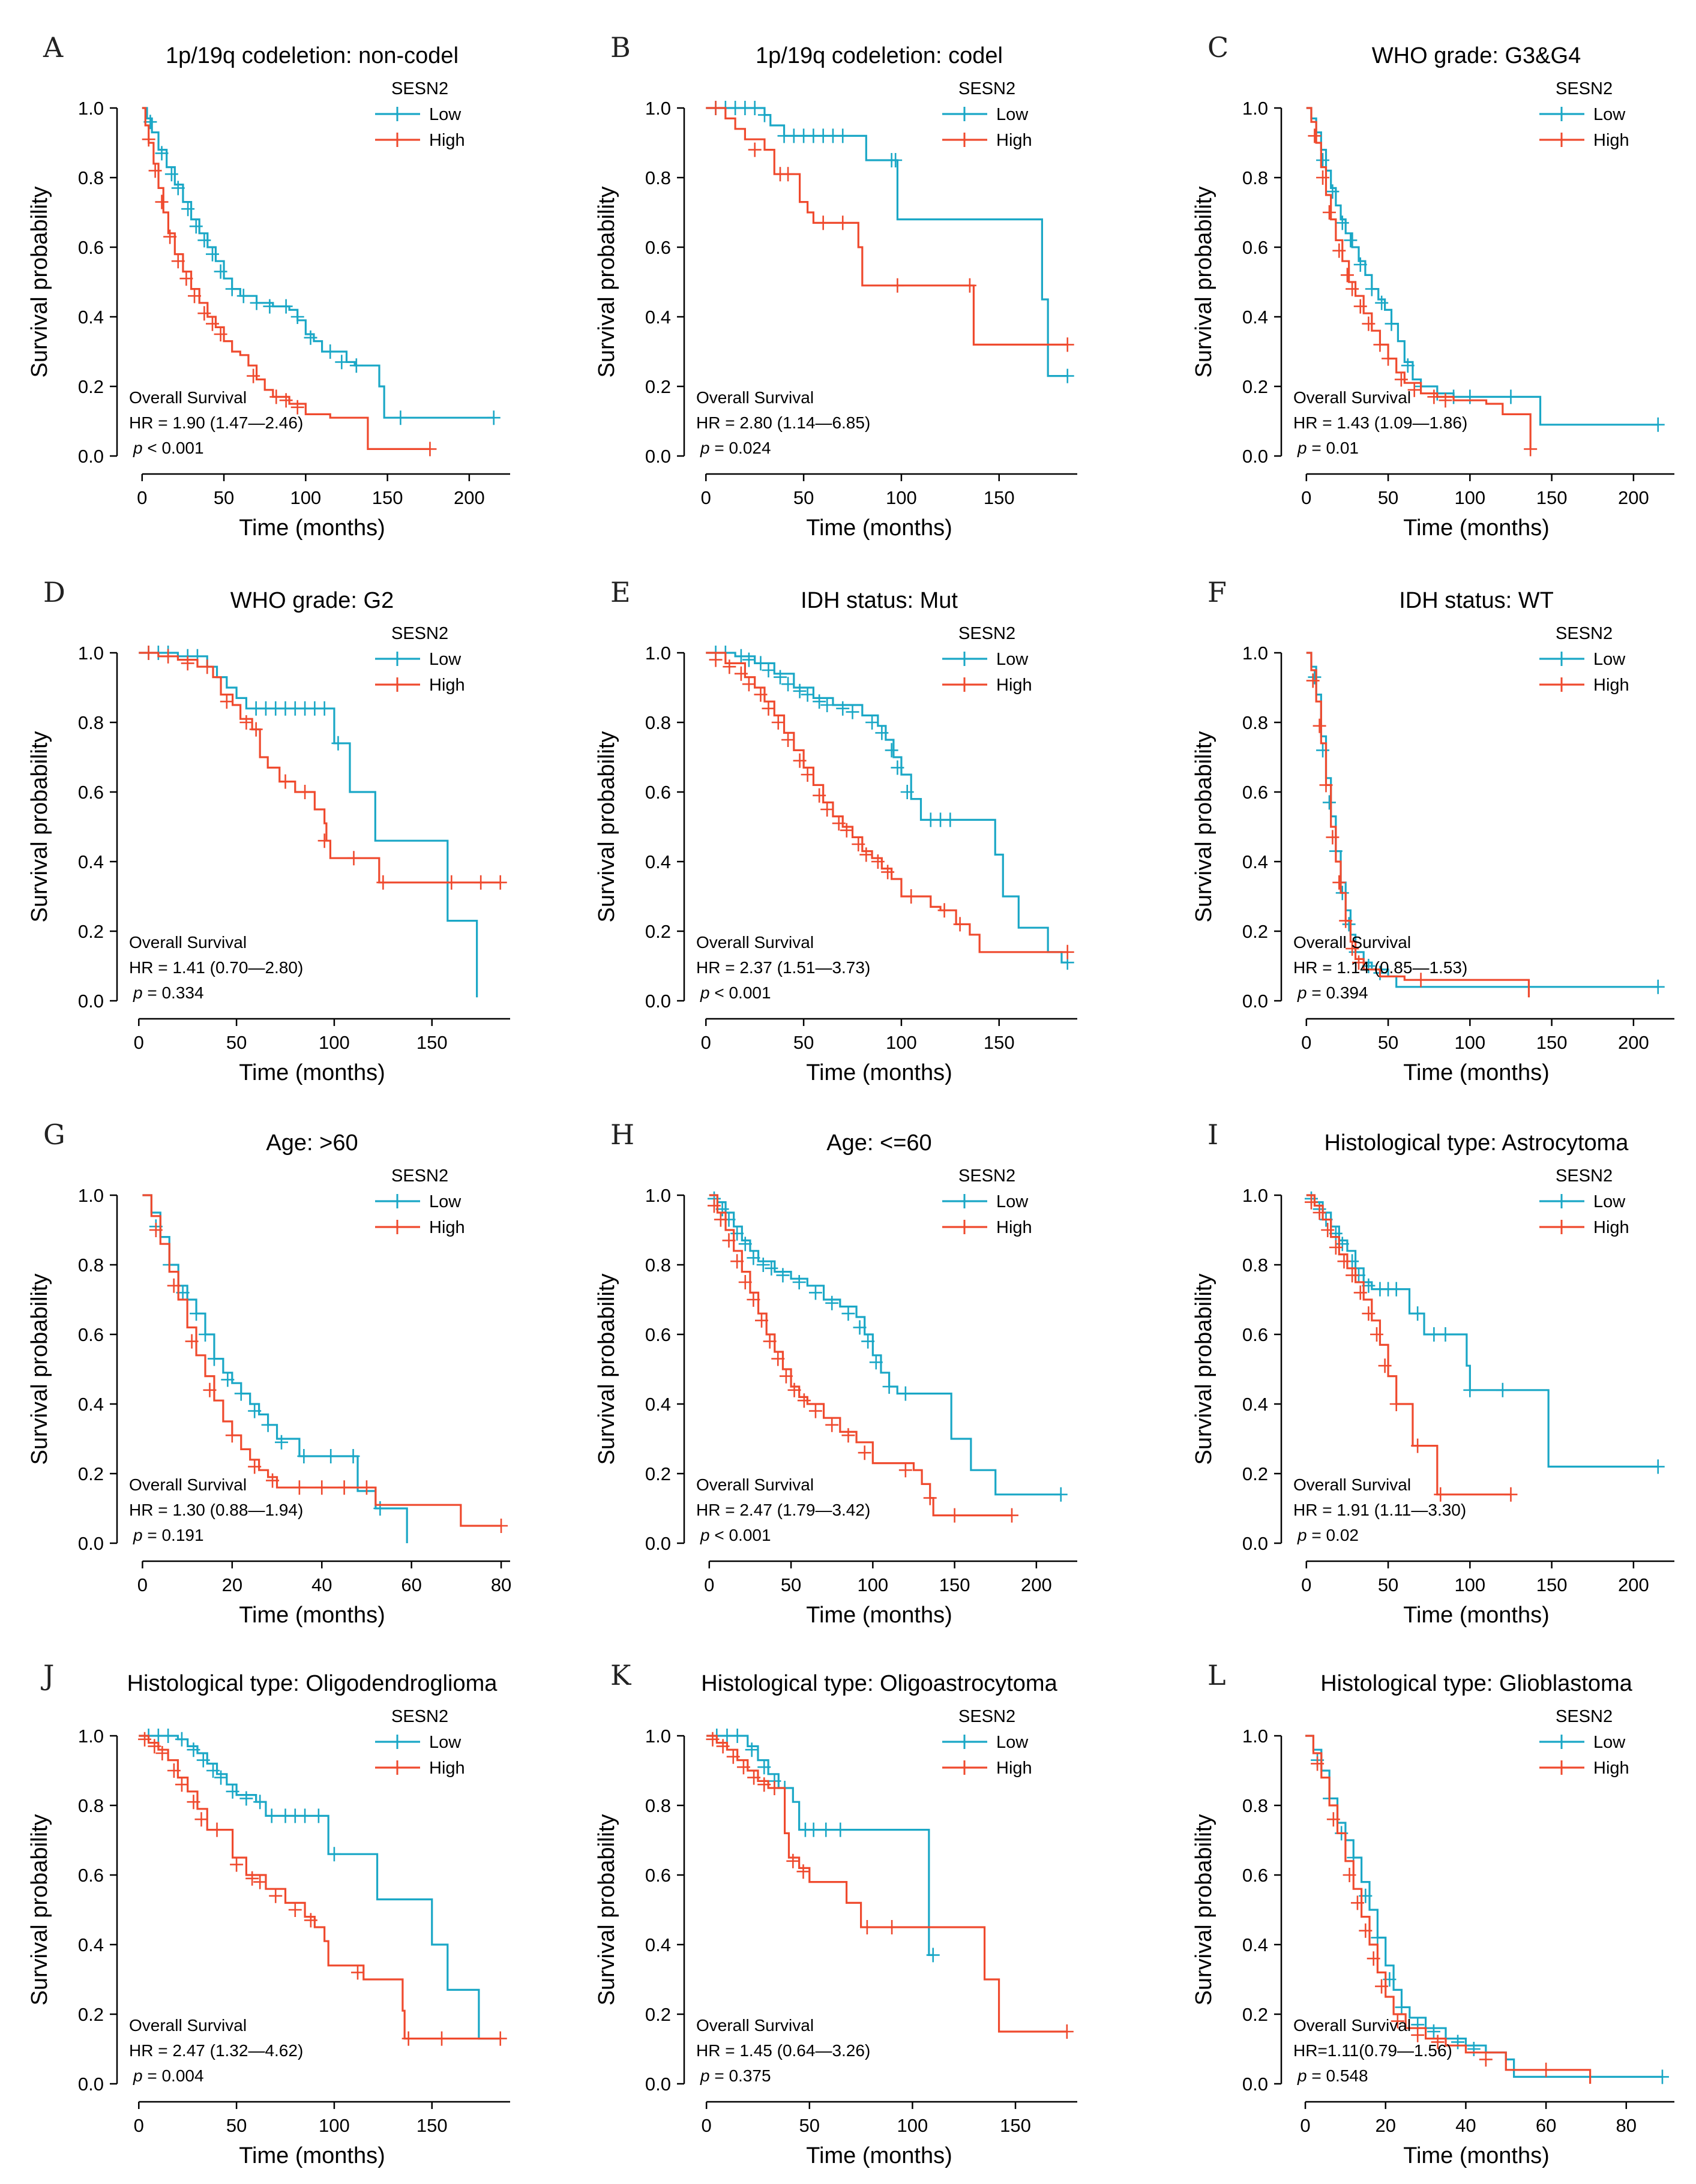  I want to click on x-tick-label: 100, so click(334, 2125).